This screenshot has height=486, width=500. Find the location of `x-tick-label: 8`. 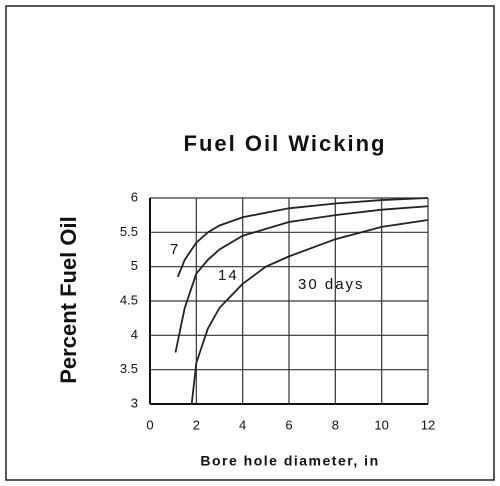

x-tick-label: 8 is located at coordinates (335, 424).